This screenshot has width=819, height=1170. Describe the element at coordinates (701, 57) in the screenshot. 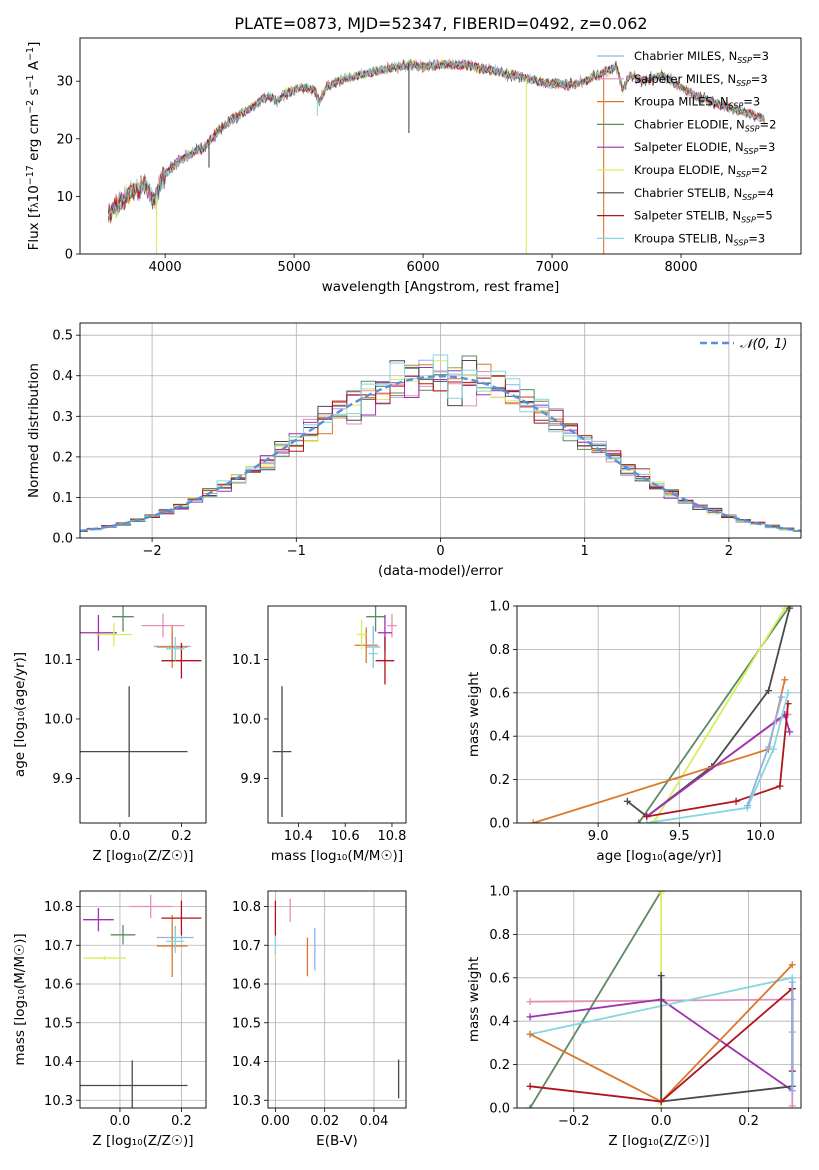

I see `legend-entry: Chabrier MILES, NSSP=3` at that location.